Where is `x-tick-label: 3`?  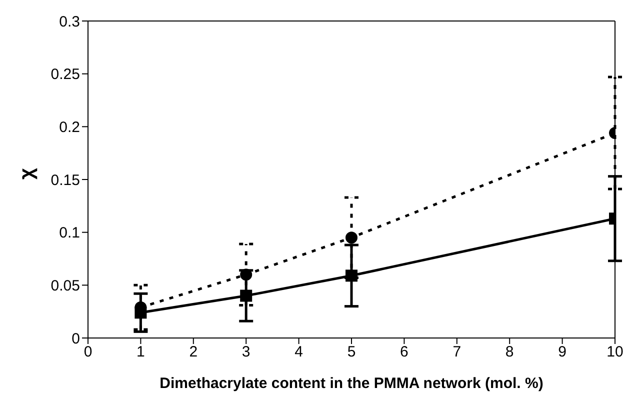
x-tick-label: 3 is located at coordinates (246, 352).